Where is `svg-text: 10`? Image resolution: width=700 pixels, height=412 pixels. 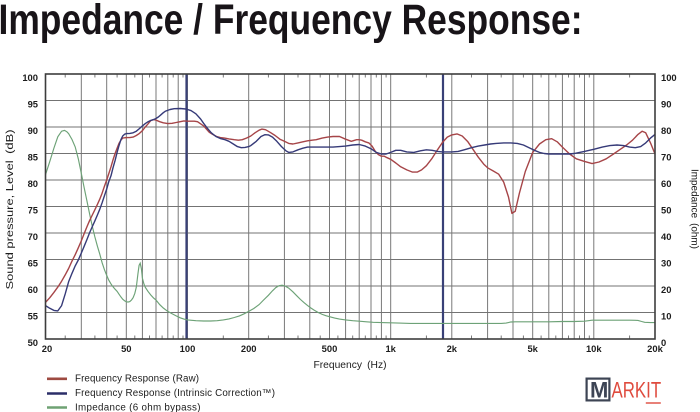 svg-text: 10 is located at coordinates (666, 315).